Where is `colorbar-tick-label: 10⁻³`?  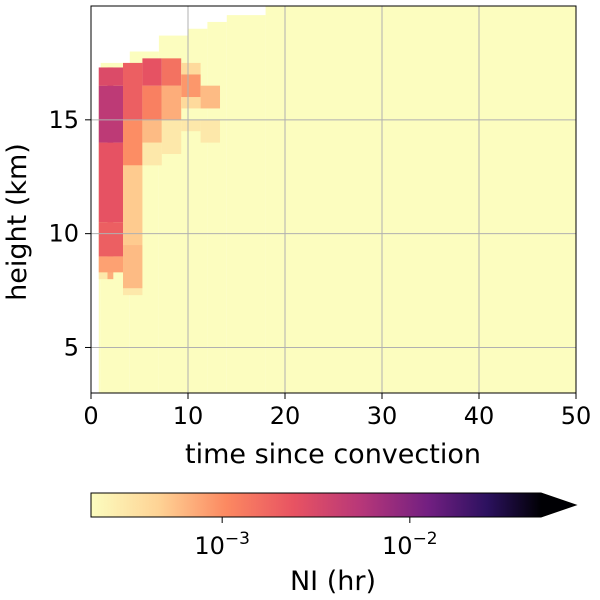
colorbar-tick-label: 10⁻³ is located at coordinates (222, 544).